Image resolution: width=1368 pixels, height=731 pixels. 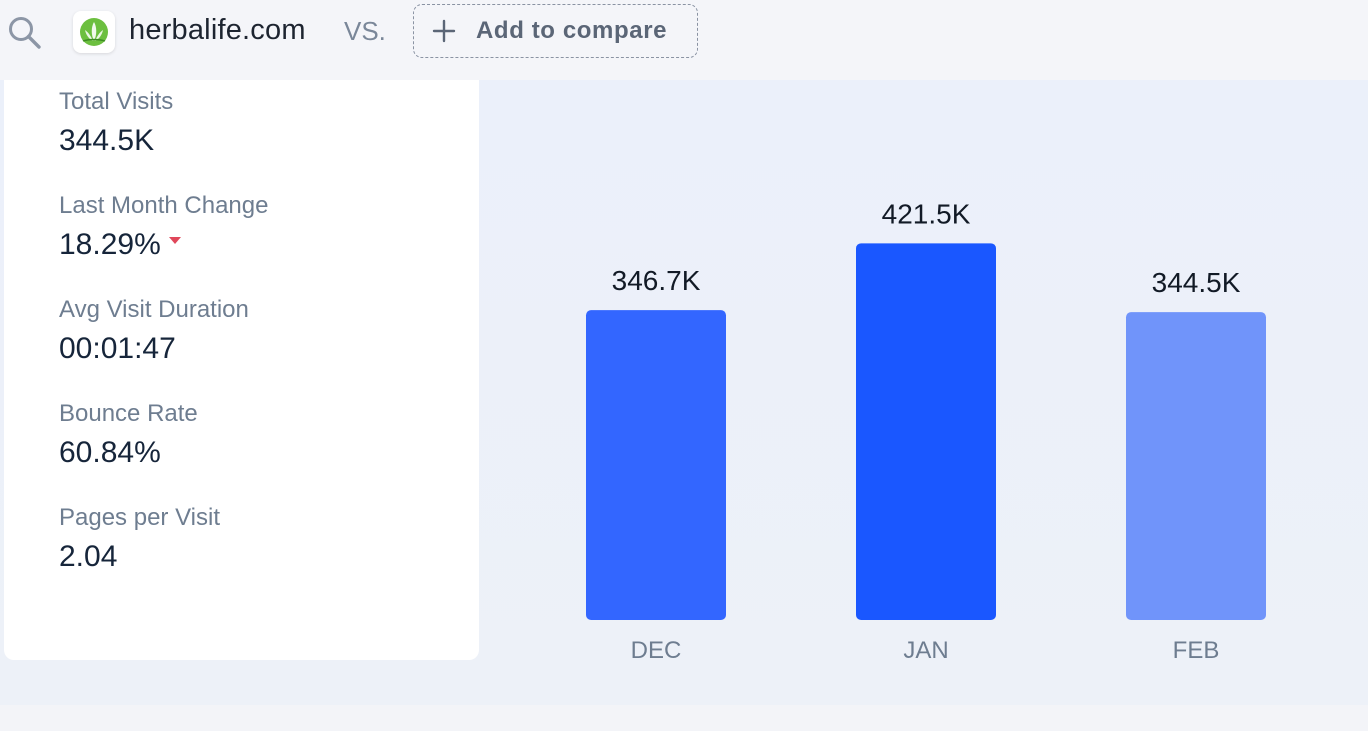 I want to click on metric-value: 00:01:47, so click(x=117, y=348).